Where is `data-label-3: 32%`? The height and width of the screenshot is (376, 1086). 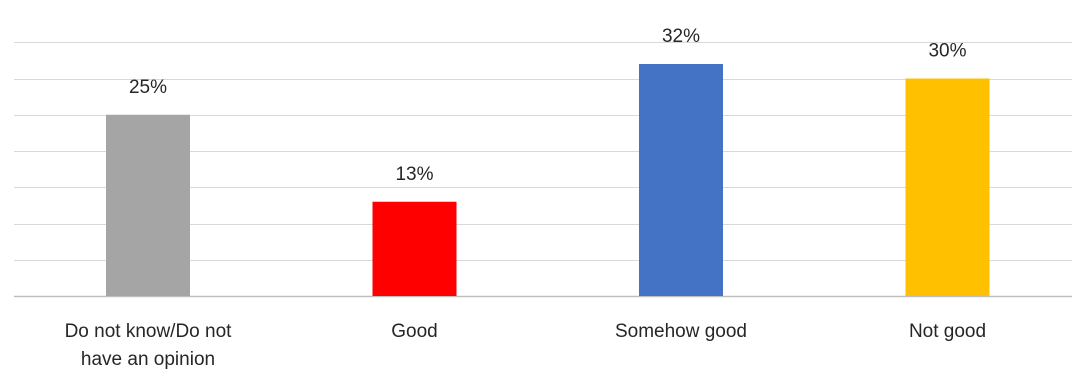 data-label-3: 32% is located at coordinates (681, 36).